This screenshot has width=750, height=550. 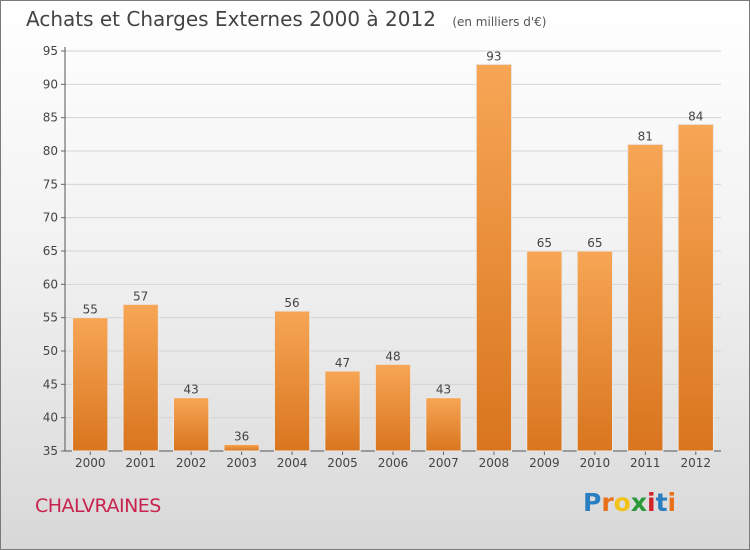 I want to click on x-tick-label: 2007, so click(x=443, y=463).